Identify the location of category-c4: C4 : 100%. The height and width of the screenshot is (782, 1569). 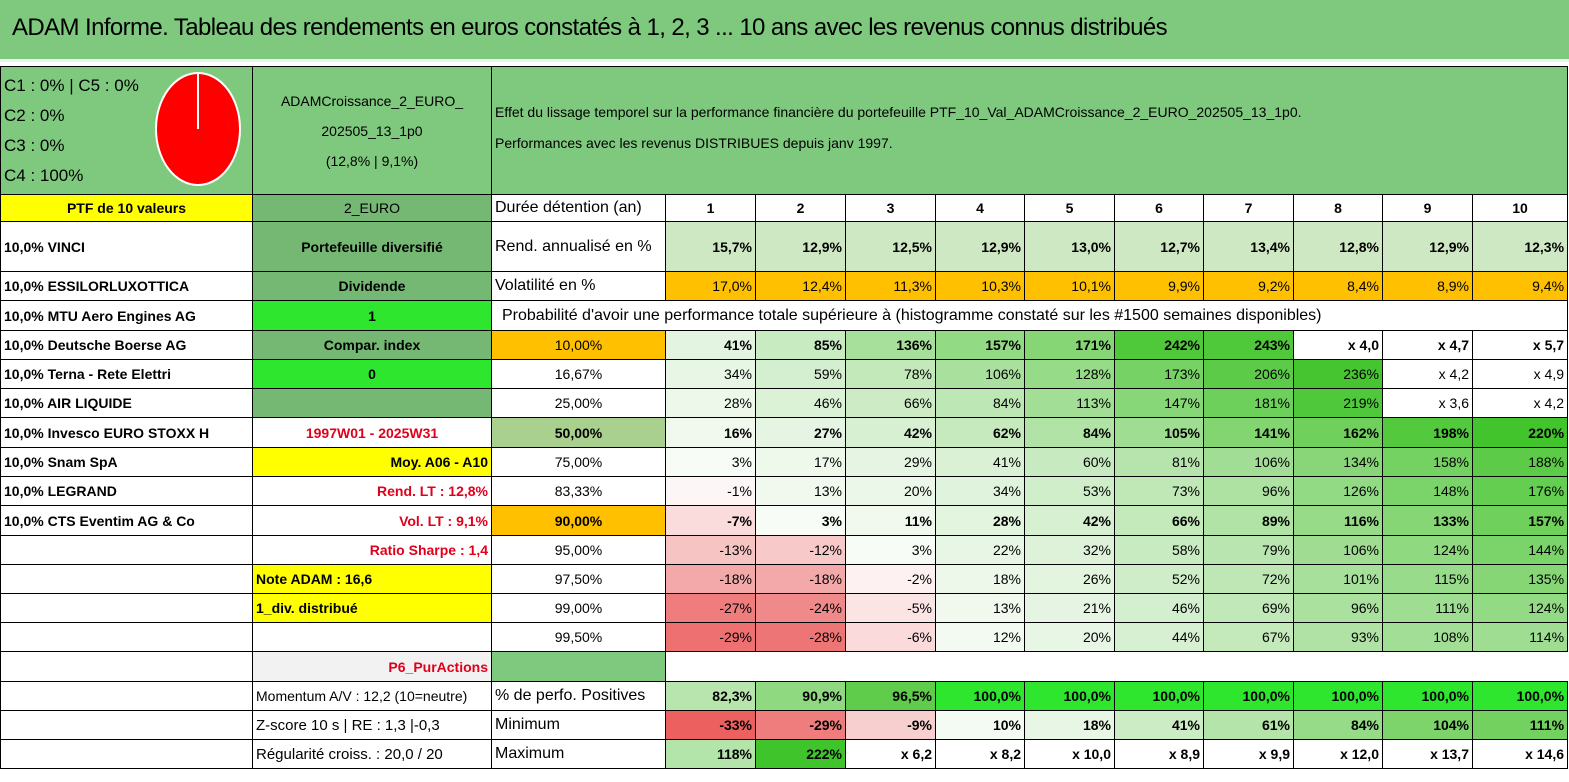
(44, 175).